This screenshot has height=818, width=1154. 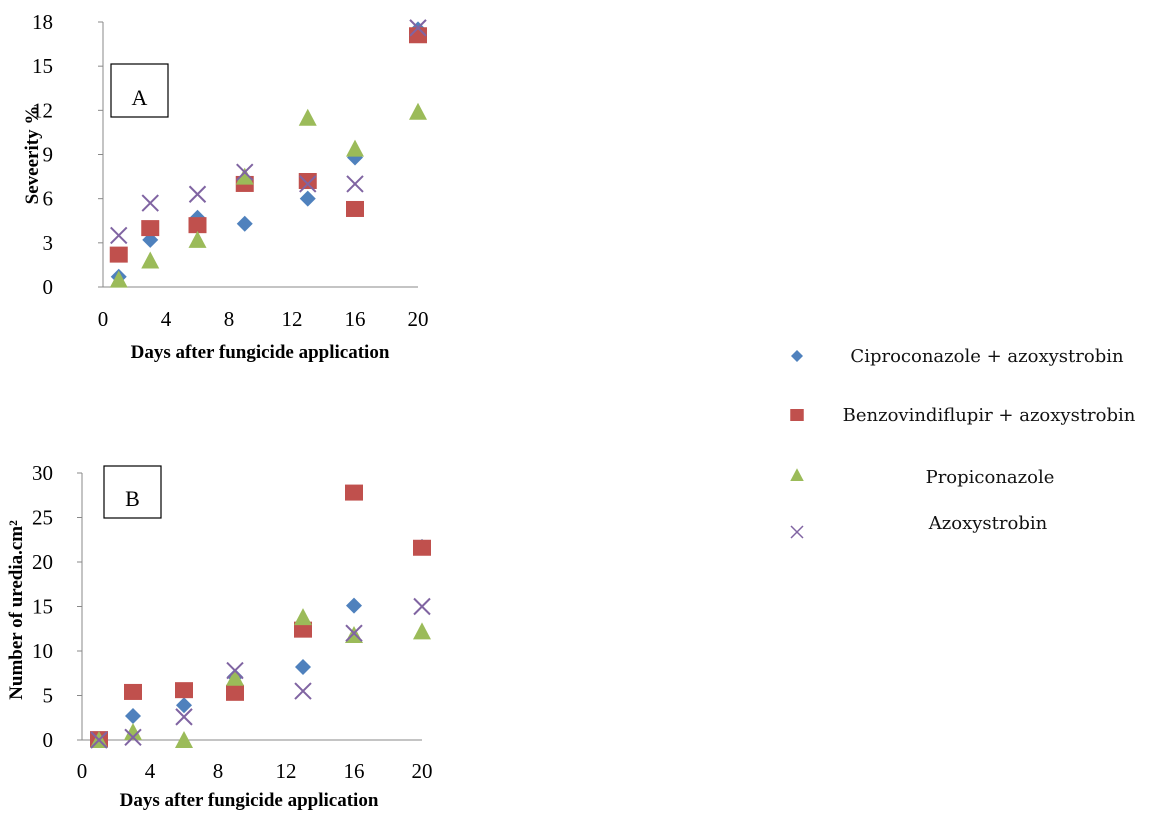 What do you see at coordinates (42, 562) in the screenshot?
I see `y-tick-label: 20` at bounding box center [42, 562].